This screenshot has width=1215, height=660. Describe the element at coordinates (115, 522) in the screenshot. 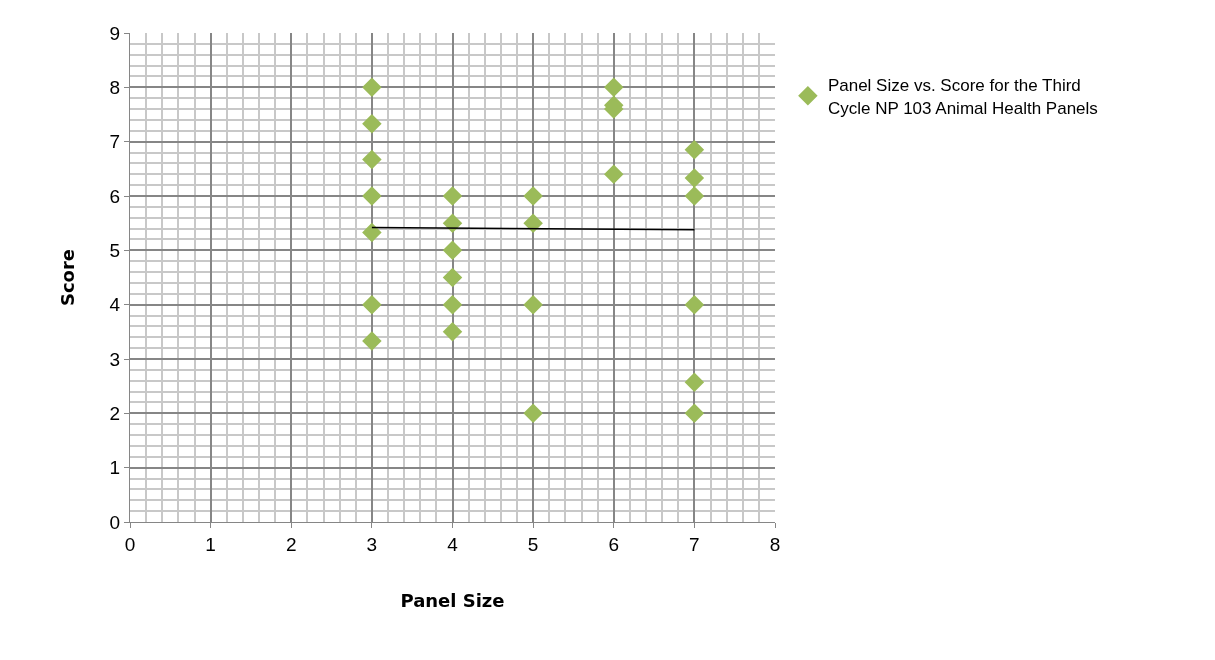

I see `y-tick-label: 0` at that location.